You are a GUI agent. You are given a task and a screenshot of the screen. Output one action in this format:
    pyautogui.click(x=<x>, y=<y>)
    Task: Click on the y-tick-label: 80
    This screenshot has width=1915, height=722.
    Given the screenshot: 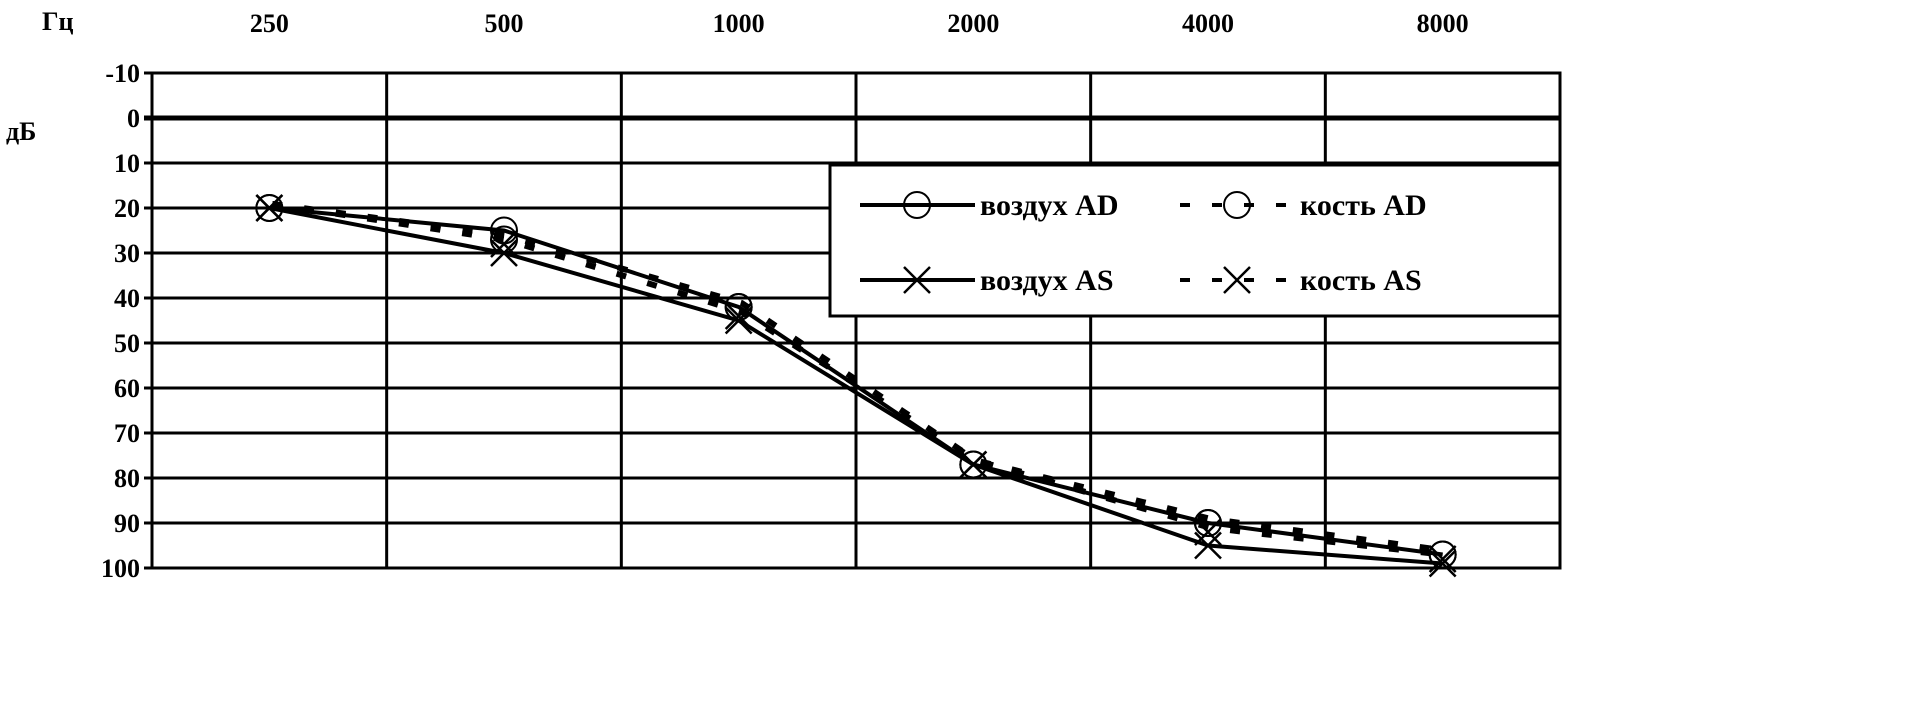 What is the action you would take?
    pyautogui.click(x=127, y=478)
    